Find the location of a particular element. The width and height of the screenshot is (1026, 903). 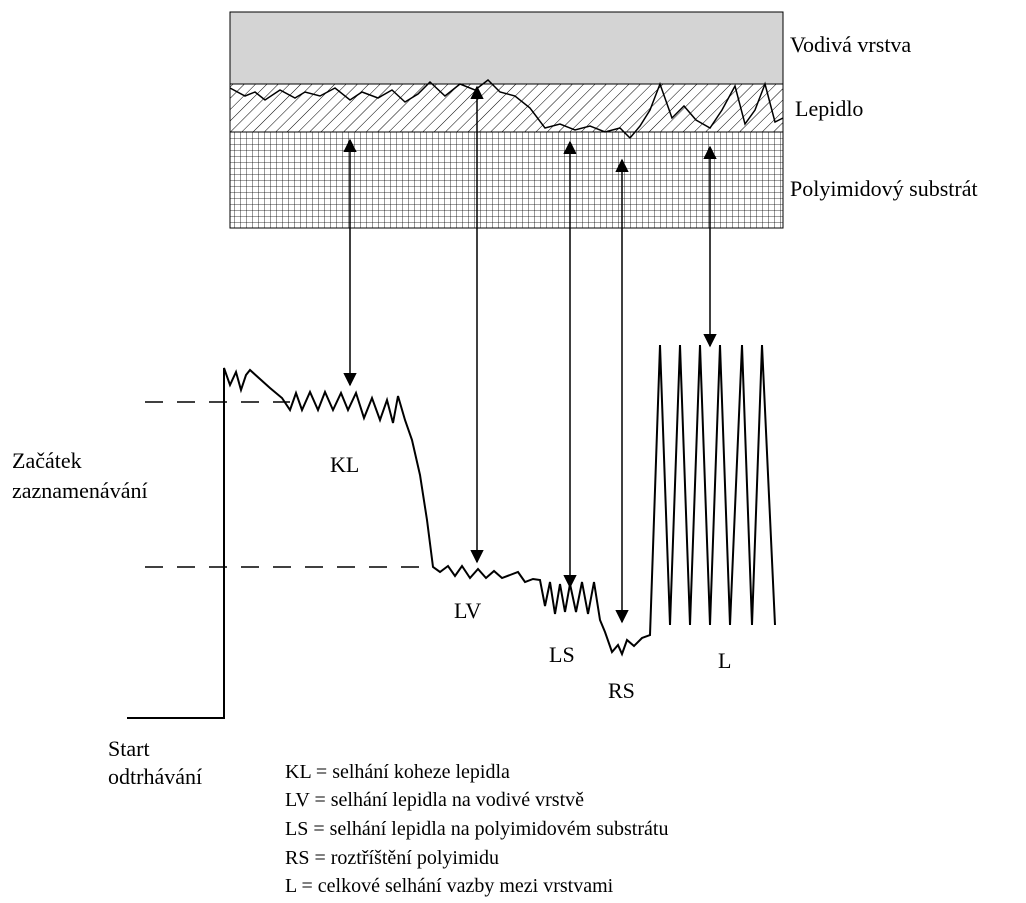

layer-label: Lepidlo is located at coordinates (829, 108).